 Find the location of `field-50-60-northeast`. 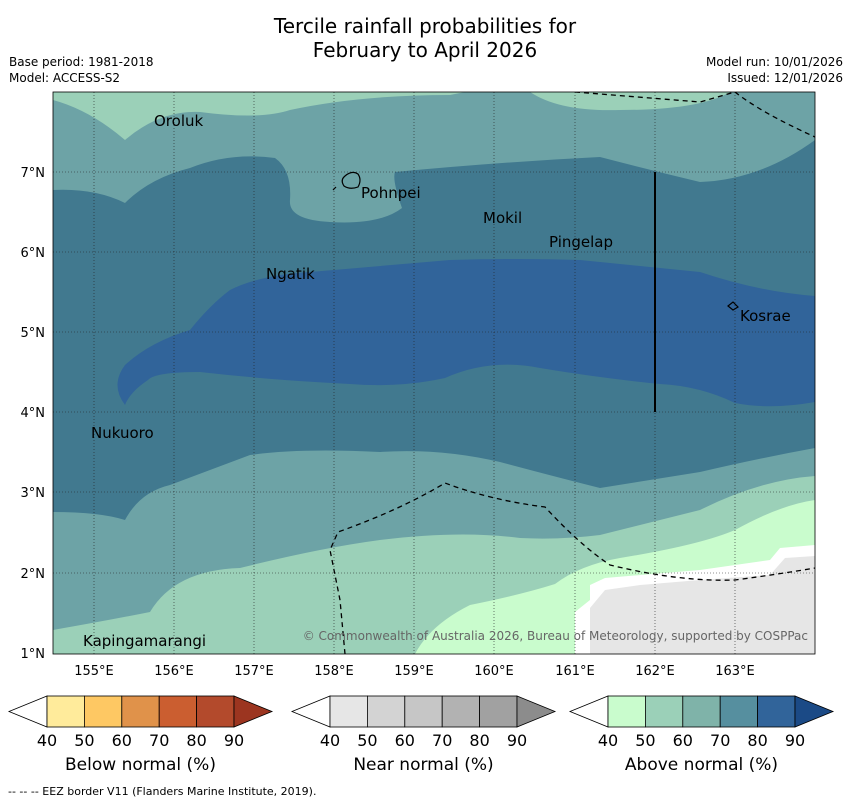

field-50-60-northeast is located at coordinates (630, 101).